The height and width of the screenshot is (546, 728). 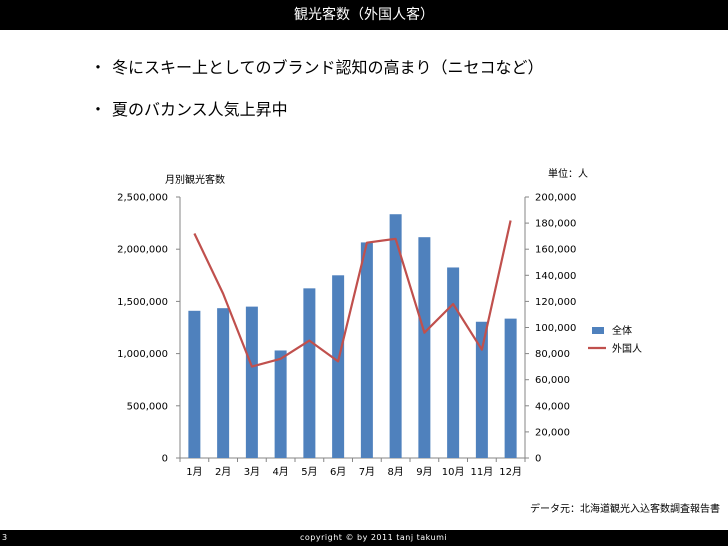 What do you see at coordinates (352, 294) in the screenshot?
I see `series-line-foreign` at bounding box center [352, 294].